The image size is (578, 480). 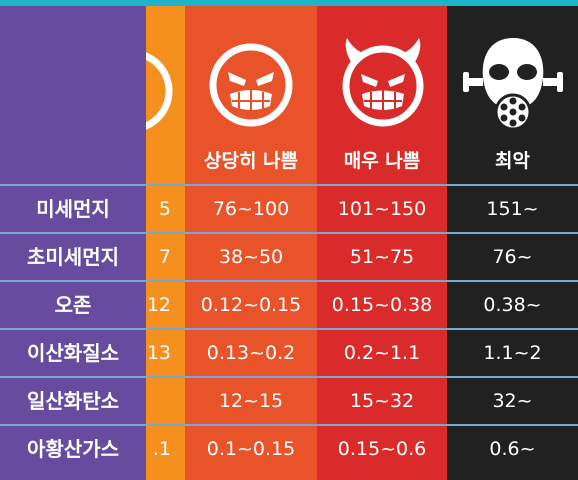 I want to click on row-label-no2: 이산화질소, so click(x=73, y=353).